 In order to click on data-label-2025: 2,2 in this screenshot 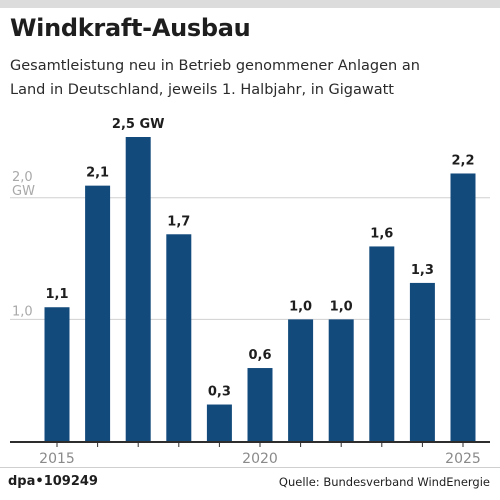, I will do `click(462, 160)`.